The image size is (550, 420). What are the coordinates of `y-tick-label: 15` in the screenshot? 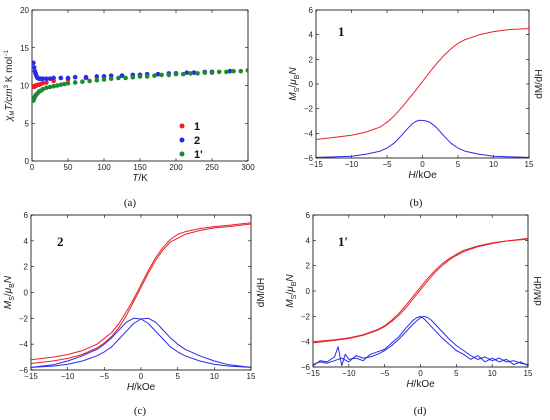 It's located at (24, 48).